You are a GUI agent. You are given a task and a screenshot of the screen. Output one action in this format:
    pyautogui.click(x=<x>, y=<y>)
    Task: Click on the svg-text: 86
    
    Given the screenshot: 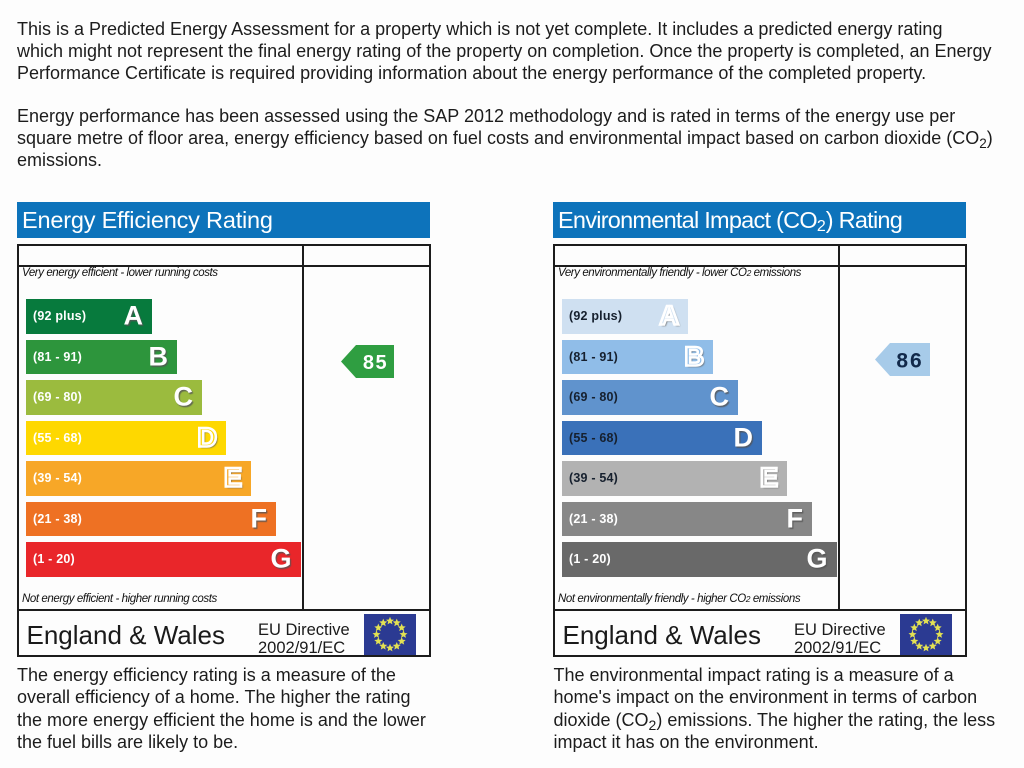 What is the action you would take?
    pyautogui.click(x=909, y=361)
    